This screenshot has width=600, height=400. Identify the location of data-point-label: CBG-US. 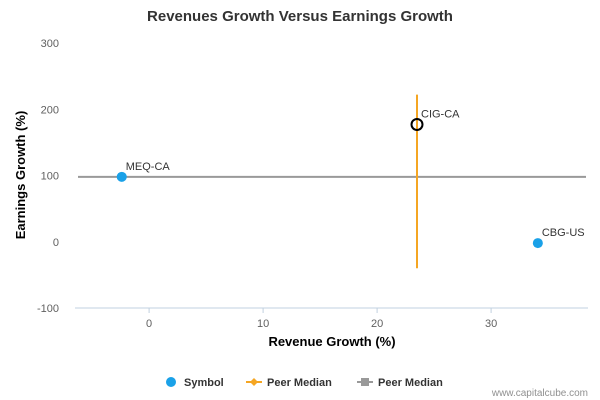
(563, 233).